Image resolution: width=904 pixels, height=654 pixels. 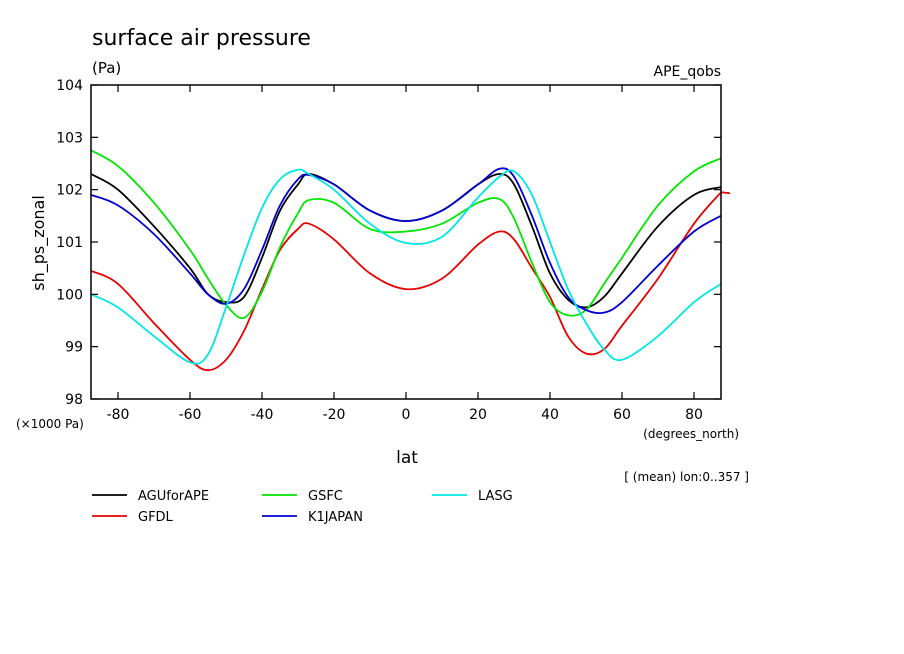 What do you see at coordinates (622, 415) in the screenshot?
I see `x-tick-label: 60` at bounding box center [622, 415].